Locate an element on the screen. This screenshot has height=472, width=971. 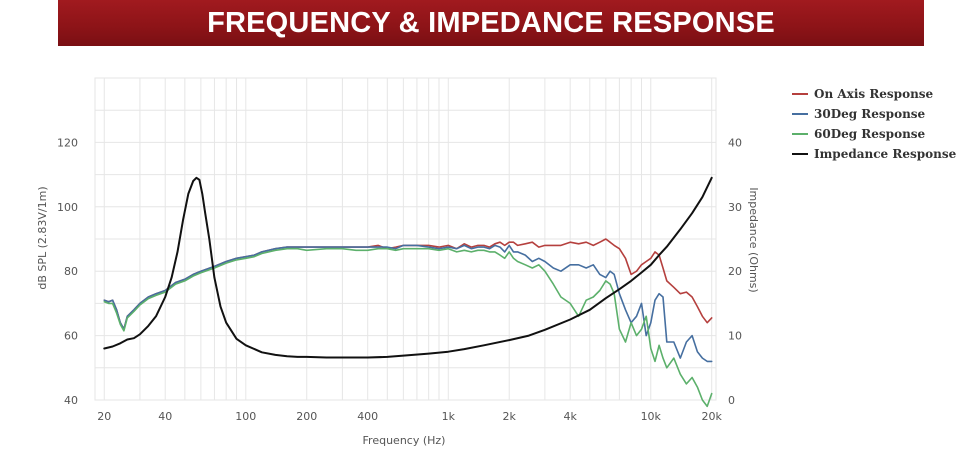
legend-item-on-axis: On Axis Response is located at coordinates (874, 94).